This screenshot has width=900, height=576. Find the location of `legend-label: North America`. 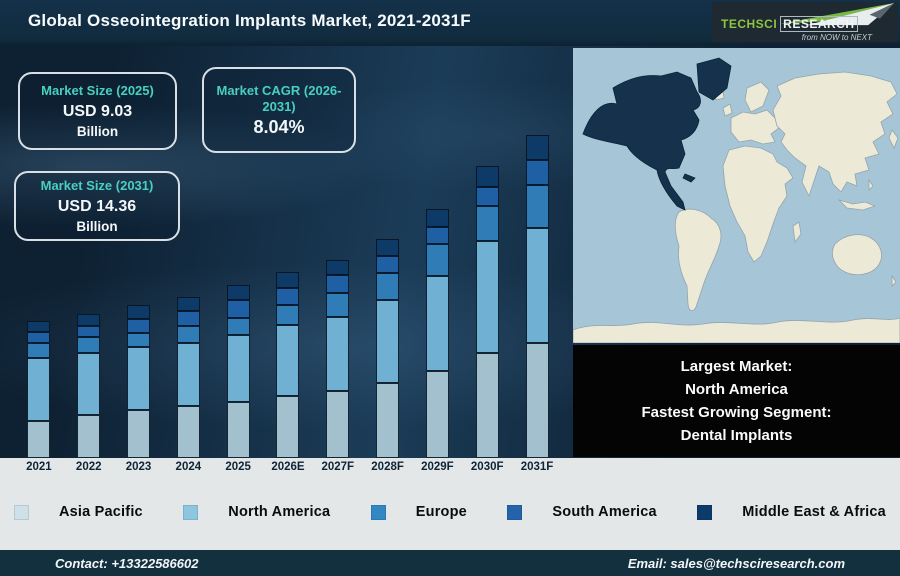

legend-label: North America is located at coordinates (279, 512).